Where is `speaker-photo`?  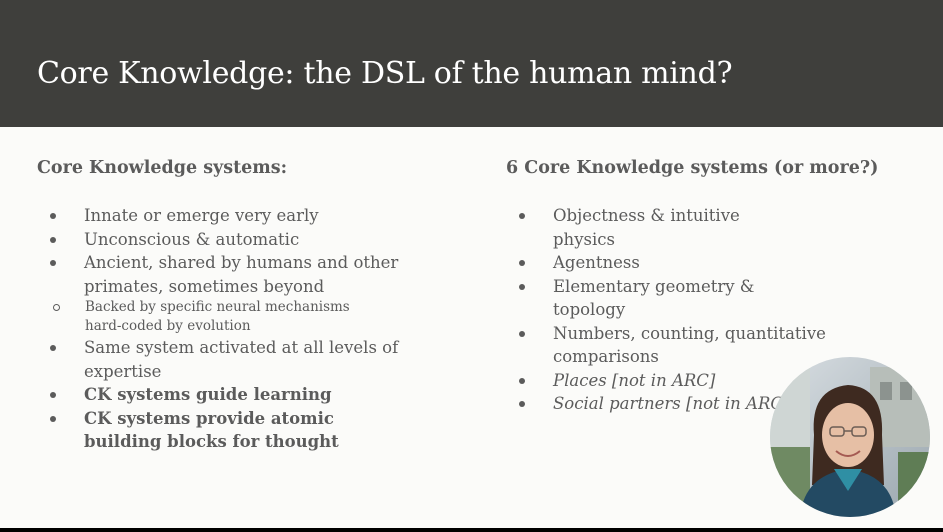 speaker-photo is located at coordinates (850, 437).